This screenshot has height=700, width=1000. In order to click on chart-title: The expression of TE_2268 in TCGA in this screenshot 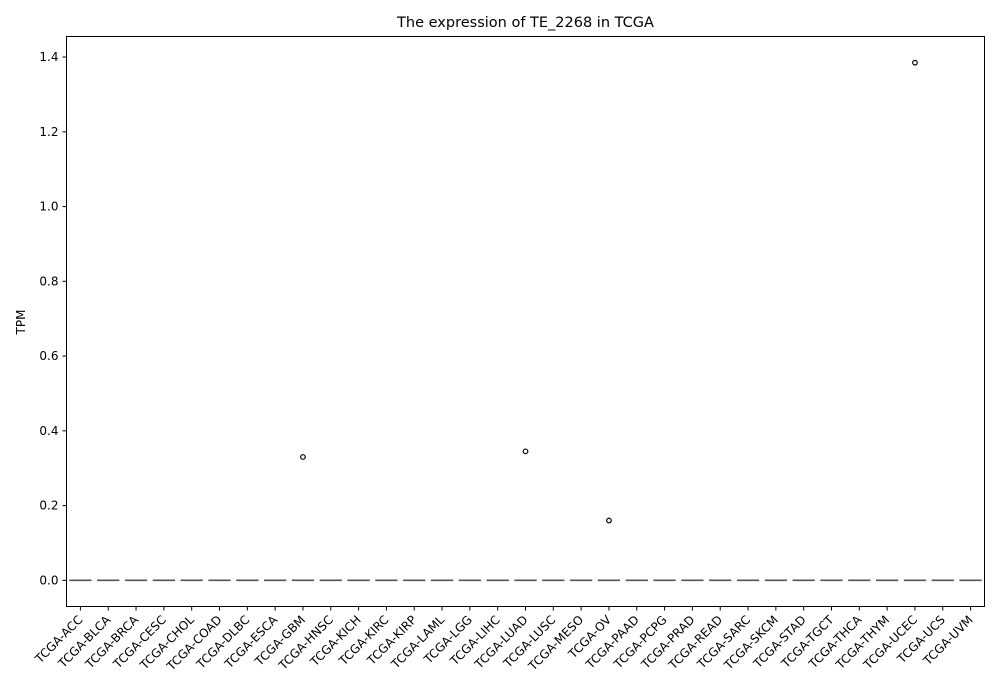, I will do `click(525, 23)`.